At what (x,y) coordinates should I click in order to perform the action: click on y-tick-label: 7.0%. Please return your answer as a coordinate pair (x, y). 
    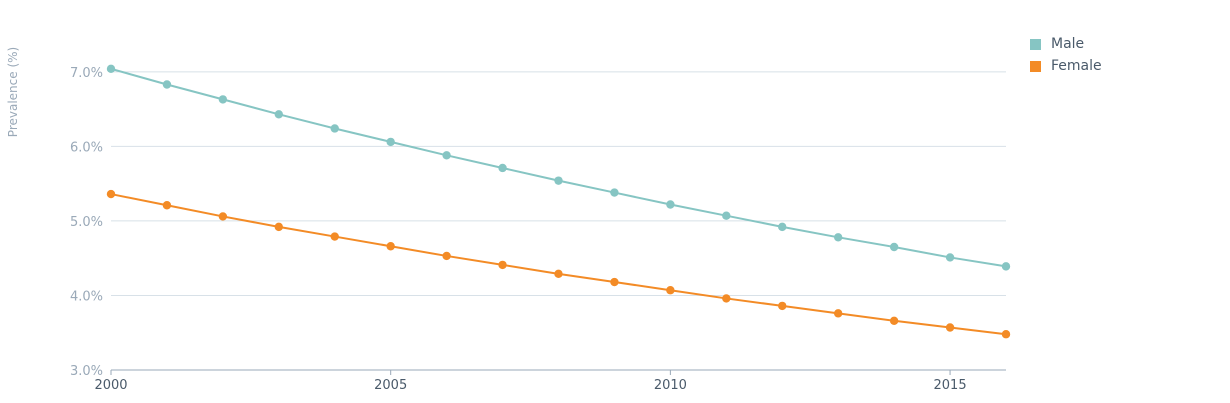
    Looking at the image, I should click on (86, 73).